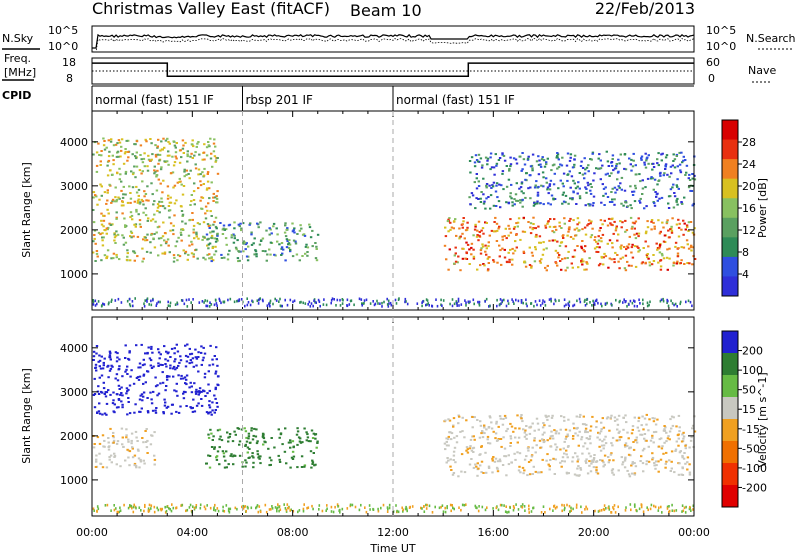 This screenshot has height=554, width=800. Describe the element at coordinates (570, 445) in the screenshot. I see `echo-region` at that location.